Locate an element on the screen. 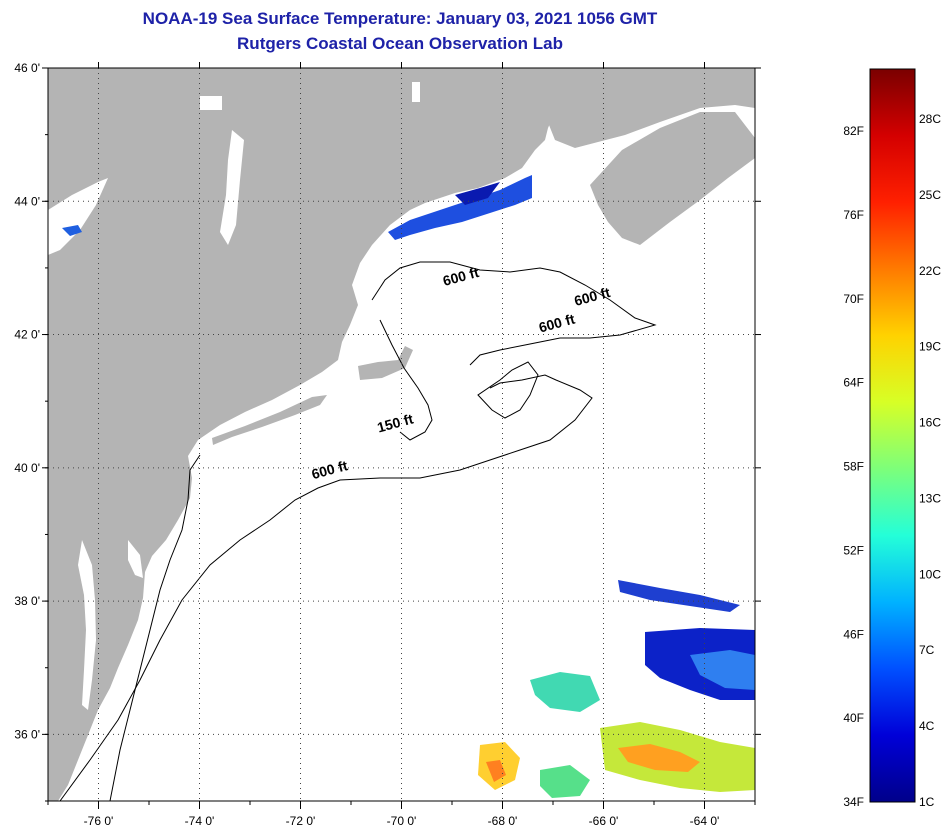 Image resolution: width=944 pixels, height=832 pixels. colorbar-fahrenheit-label: 46F is located at coordinates (853, 634).